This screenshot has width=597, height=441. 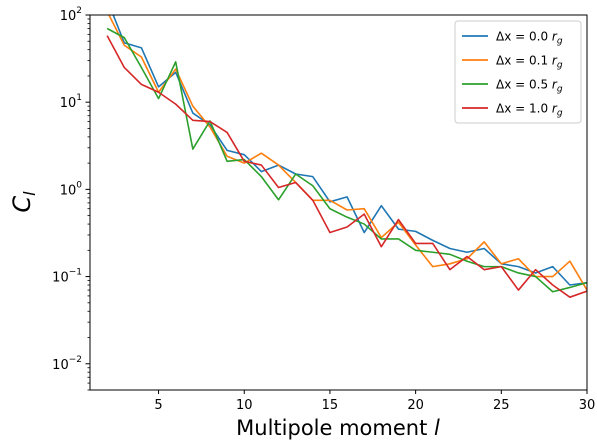 What do you see at coordinates (338, 428) in the screenshot?
I see `x-axis-title: Multipole moment l` at bounding box center [338, 428].